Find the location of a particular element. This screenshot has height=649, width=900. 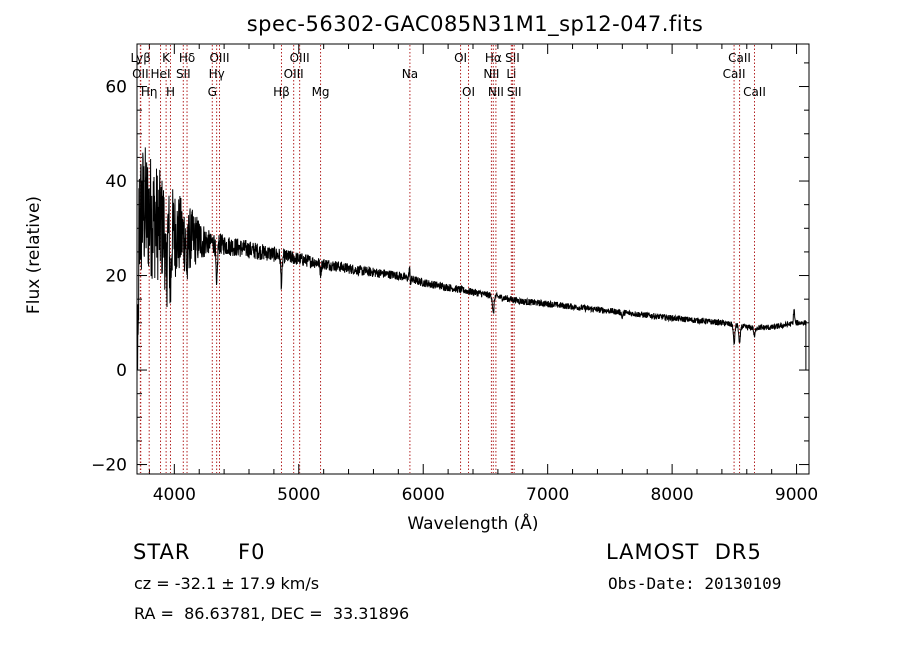

line-label: Na is located at coordinates (410, 74).